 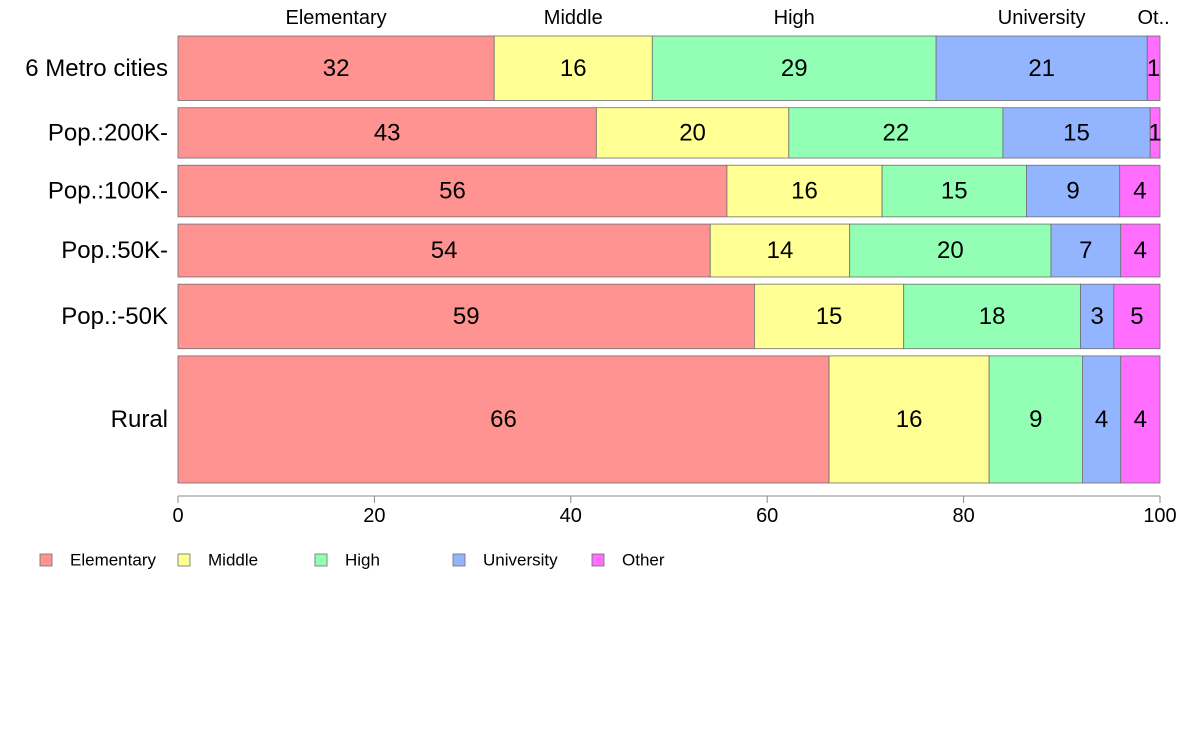 I want to click on x-tick-label: 100, so click(x=1159, y=516).